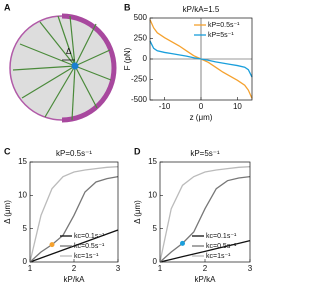  I want to click on x-tick-label: 0, so click(201, 106).